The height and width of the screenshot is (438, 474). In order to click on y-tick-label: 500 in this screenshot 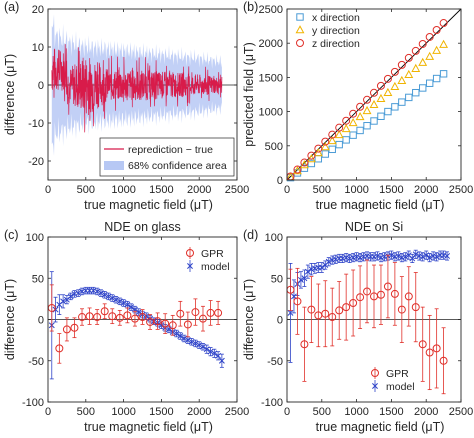, I will do `click(274, 147)`.